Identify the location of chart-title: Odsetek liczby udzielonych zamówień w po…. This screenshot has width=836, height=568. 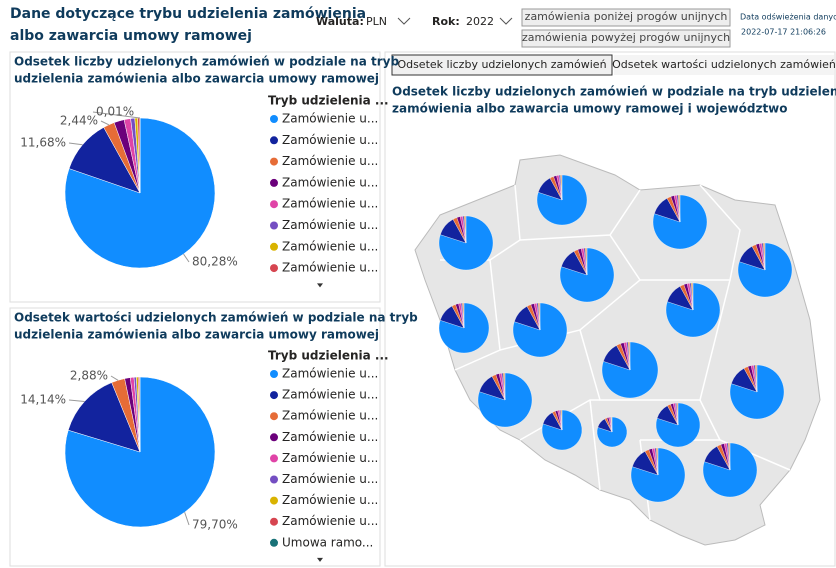
(206, 62).